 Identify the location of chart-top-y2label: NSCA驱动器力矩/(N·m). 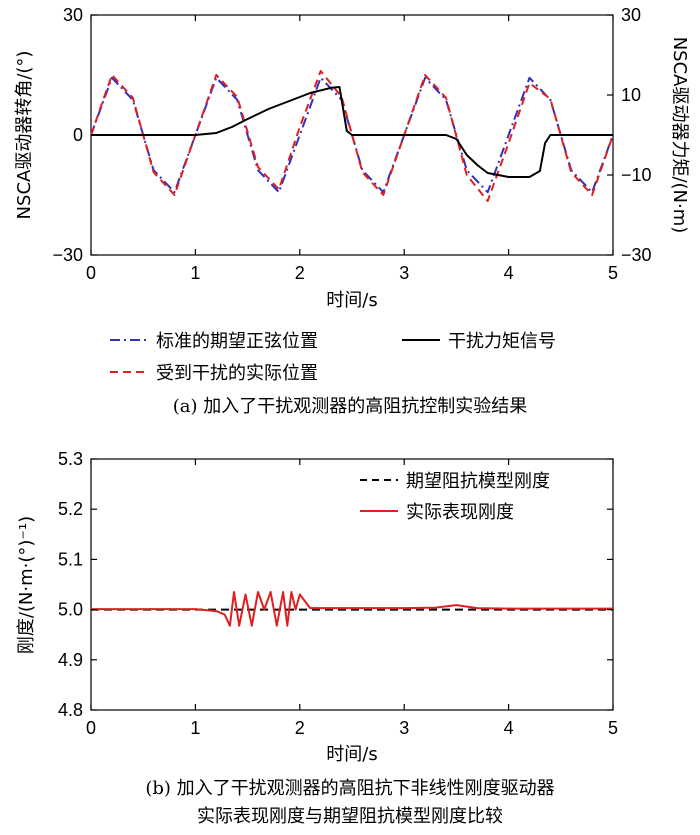
(679, 135).